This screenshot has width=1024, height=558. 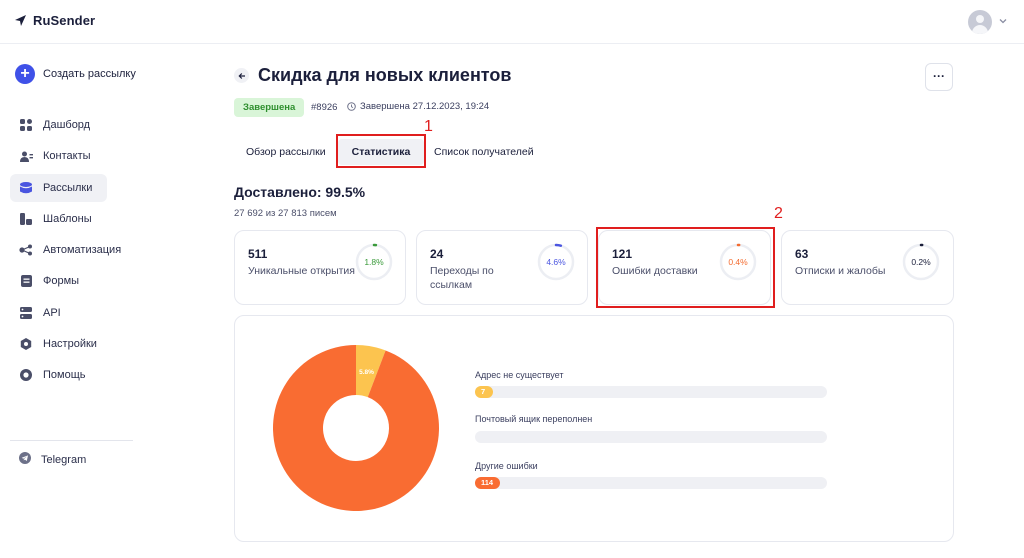 I want to click on sidebar-item-forms: Формы, so click(x=75, y=281).